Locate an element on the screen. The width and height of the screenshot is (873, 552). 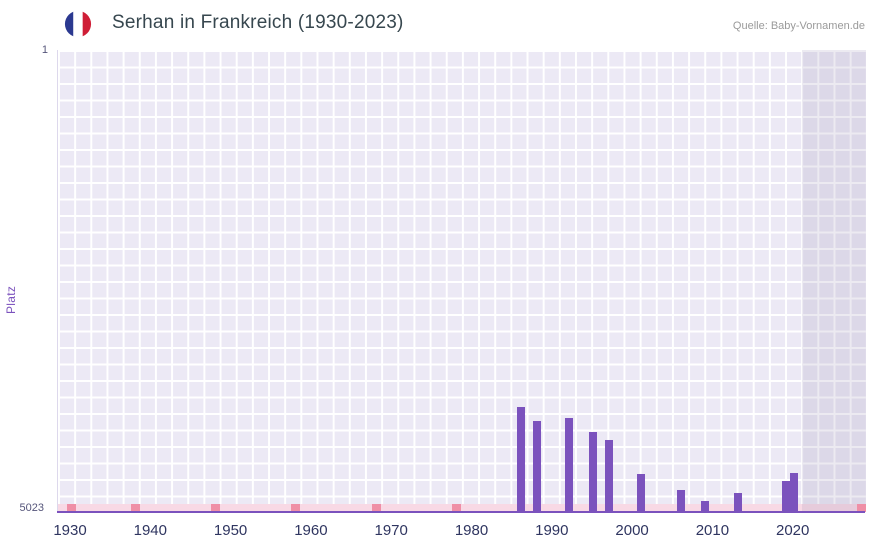
y-axis-top-label: 1 is located at coordinates (44, 50).